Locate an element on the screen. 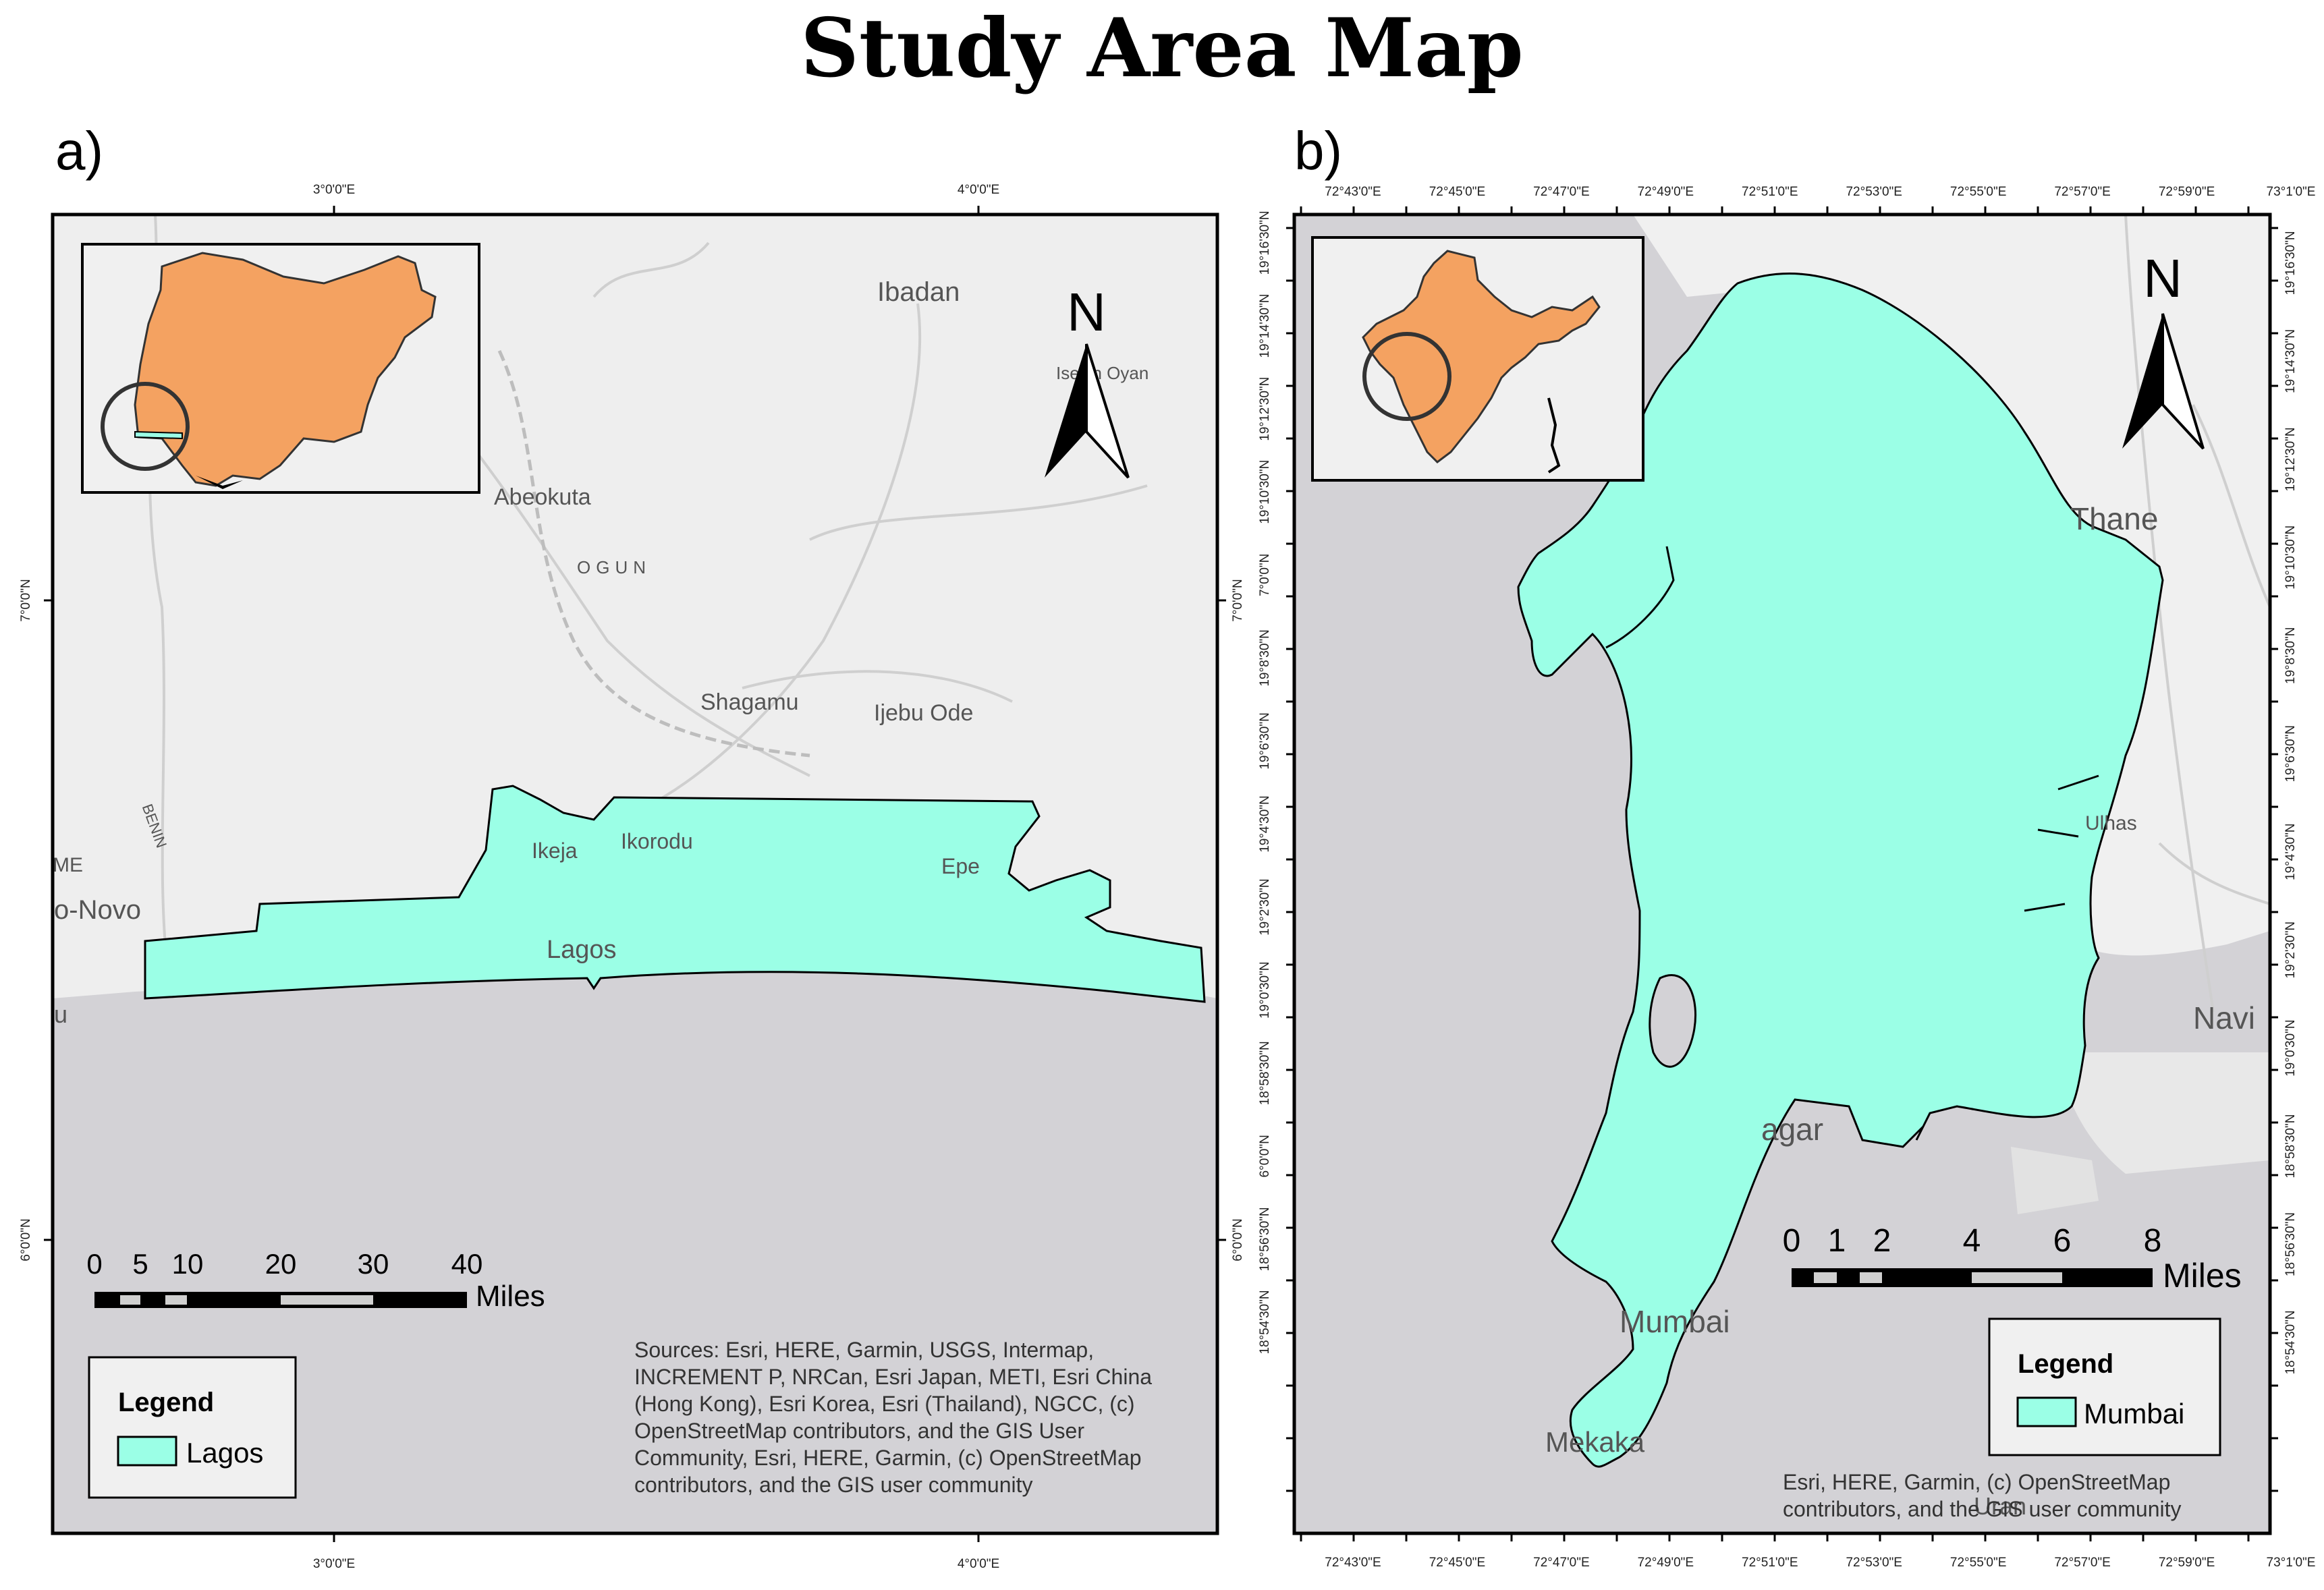 The image size is (2324, 1590). scale-label: 30 is located at coordinates (373, 1264).